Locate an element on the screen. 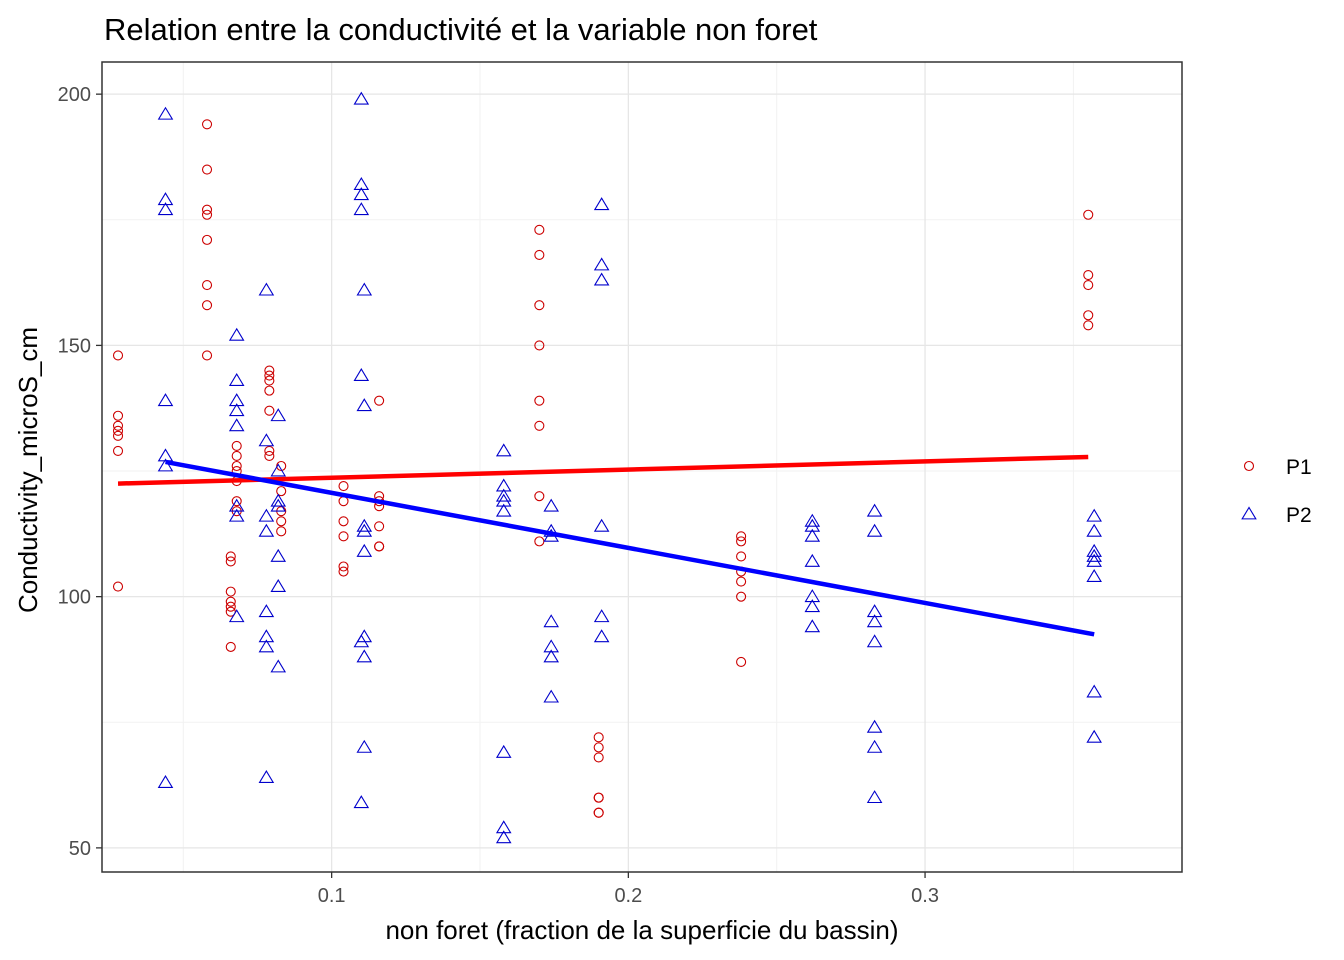 Image resolution: width=1344 pixels, height=960 pixels. legend-key-p1 is located at coordinates (1249, 466).